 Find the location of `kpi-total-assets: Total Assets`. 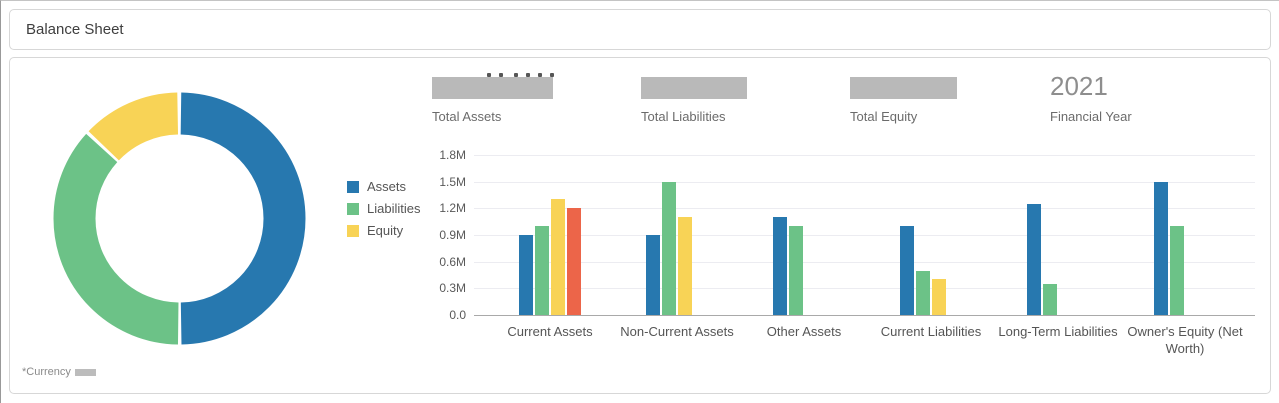

kpi-total-assets: Total Assets is located at coordinates (493, 98).